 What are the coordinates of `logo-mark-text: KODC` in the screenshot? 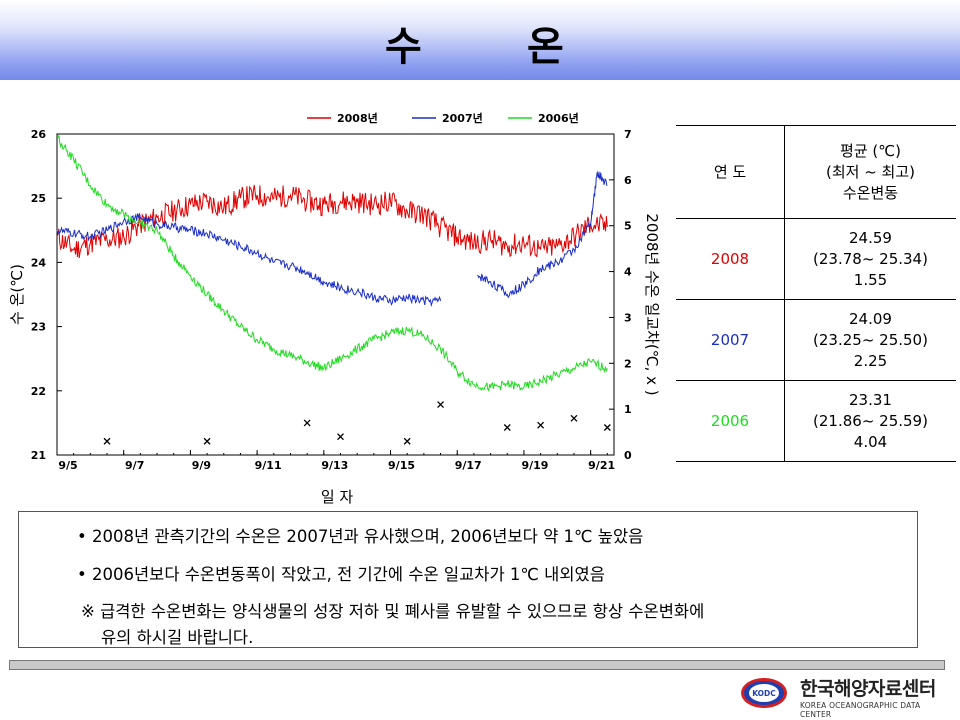 It's located at (764, 693).